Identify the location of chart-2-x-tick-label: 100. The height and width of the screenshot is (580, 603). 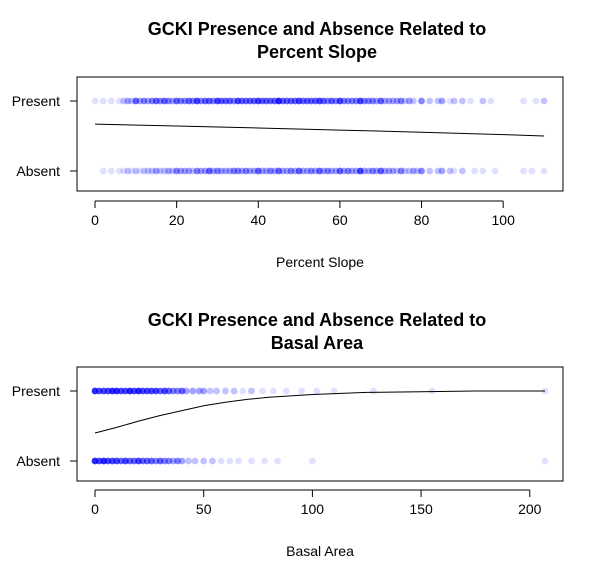
(313, 509).